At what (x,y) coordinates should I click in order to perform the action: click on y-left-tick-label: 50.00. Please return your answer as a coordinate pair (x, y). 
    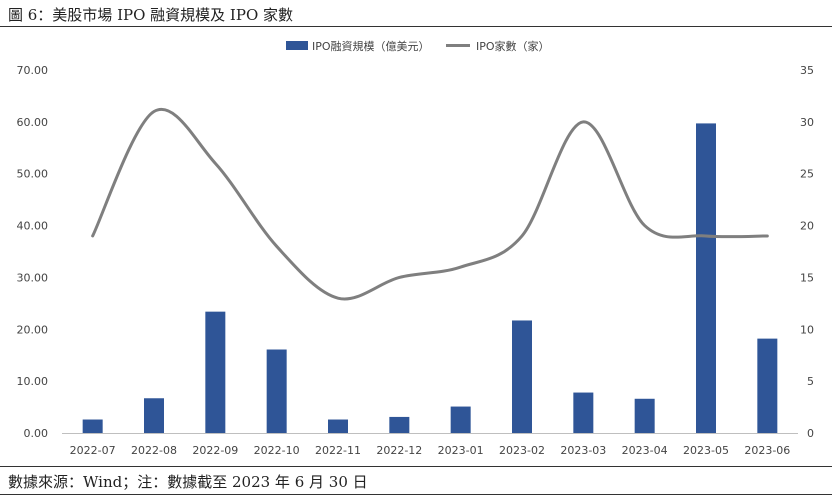
    Looking at the image, I should click on (33, 174).